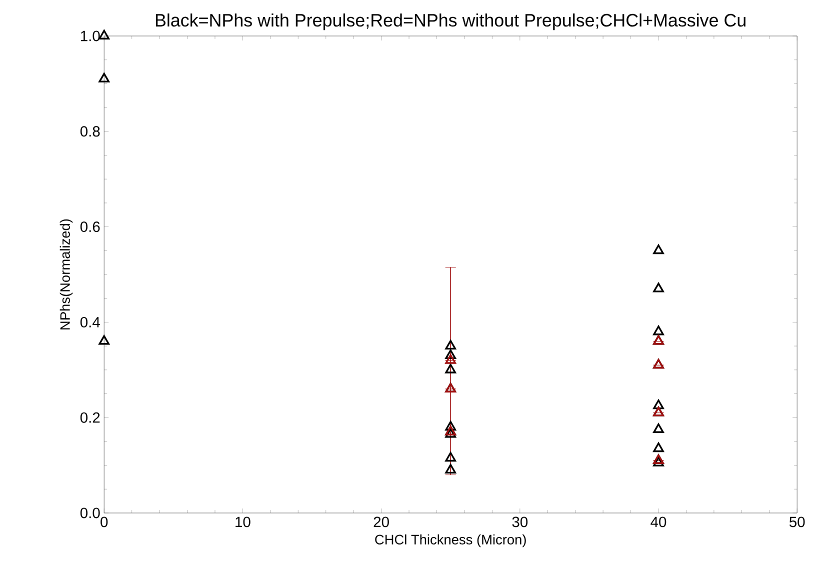  Describe the element at coordinates (90, 131) in the screenshot. I see `y-tick-label: 0.8` at that location.